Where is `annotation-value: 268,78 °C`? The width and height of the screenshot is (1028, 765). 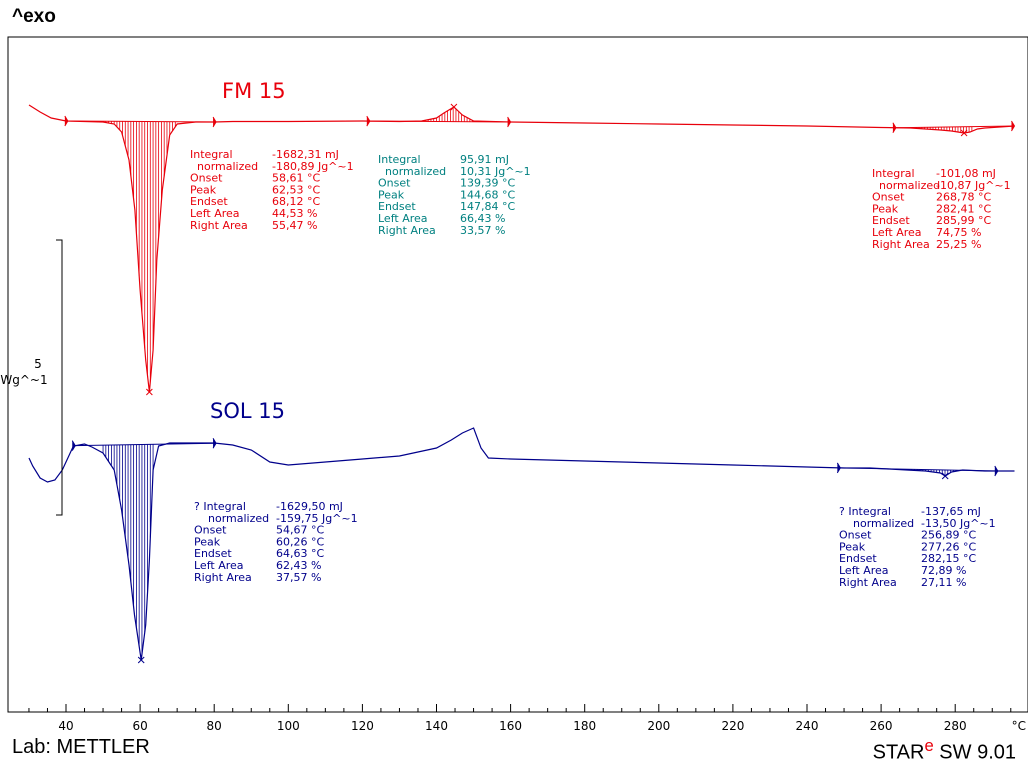
annotation-value: 268,78 °C is located at coordinates (963, 197).